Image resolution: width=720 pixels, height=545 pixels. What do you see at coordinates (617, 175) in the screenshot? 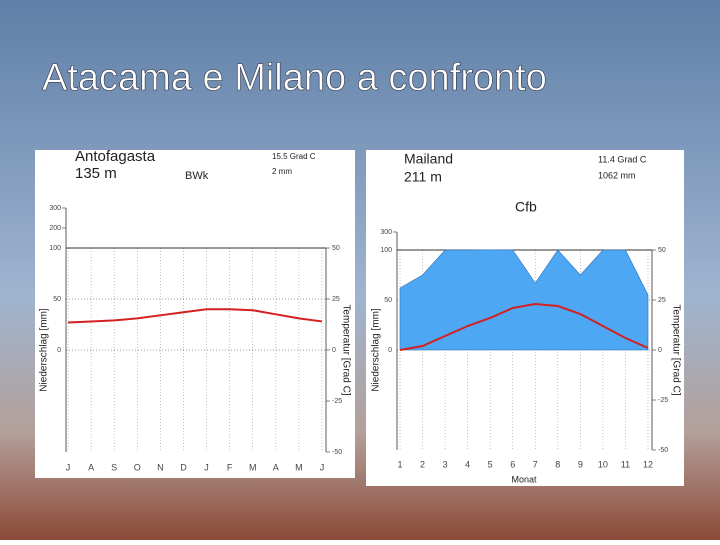
I see `annual-precipitation: 1062 mm` at bounding box center [617, 175].